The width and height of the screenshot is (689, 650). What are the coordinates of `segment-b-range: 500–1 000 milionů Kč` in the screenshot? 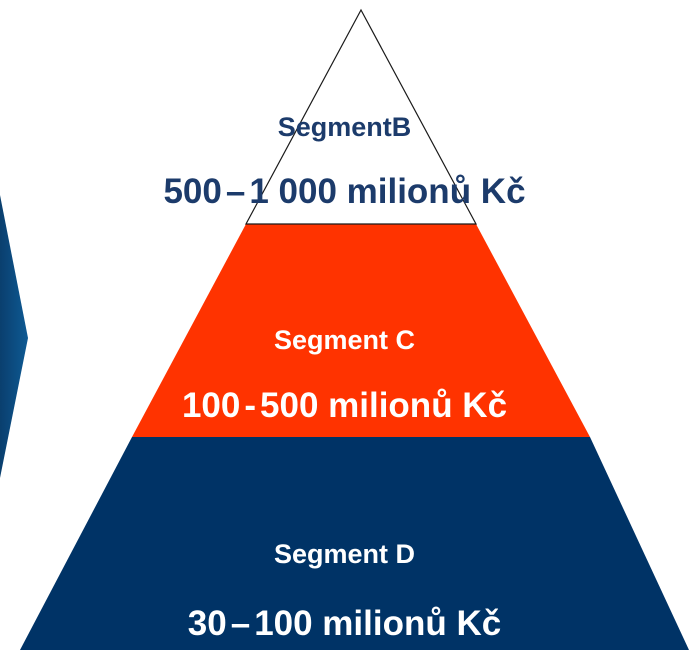 It's located at (344, 191).